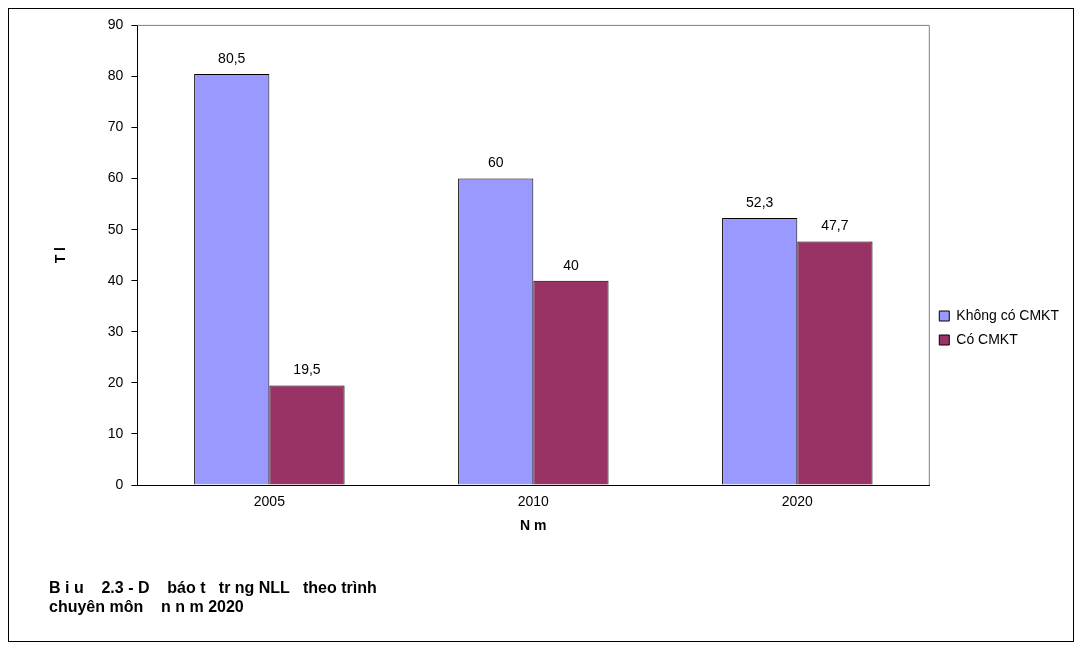 This screenshot has width=1082, height=650. I want to click on data-label: 40, so click(571, 264).